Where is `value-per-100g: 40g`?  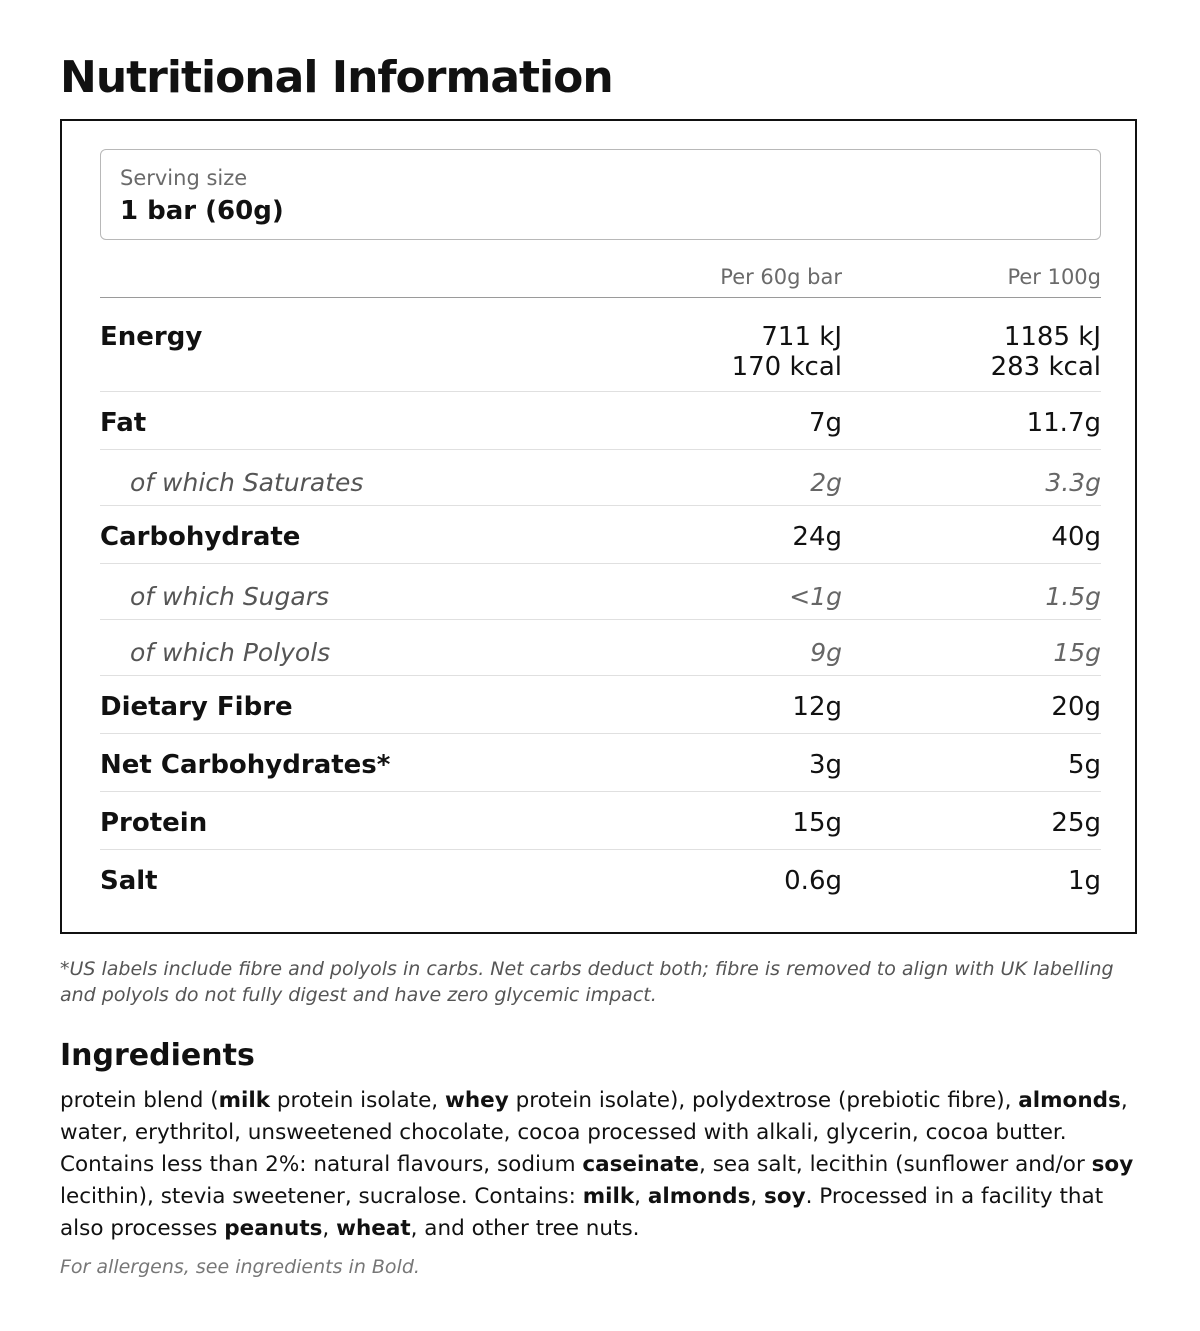
value-per-100g: 40g is located at coordinates (1076, 537).